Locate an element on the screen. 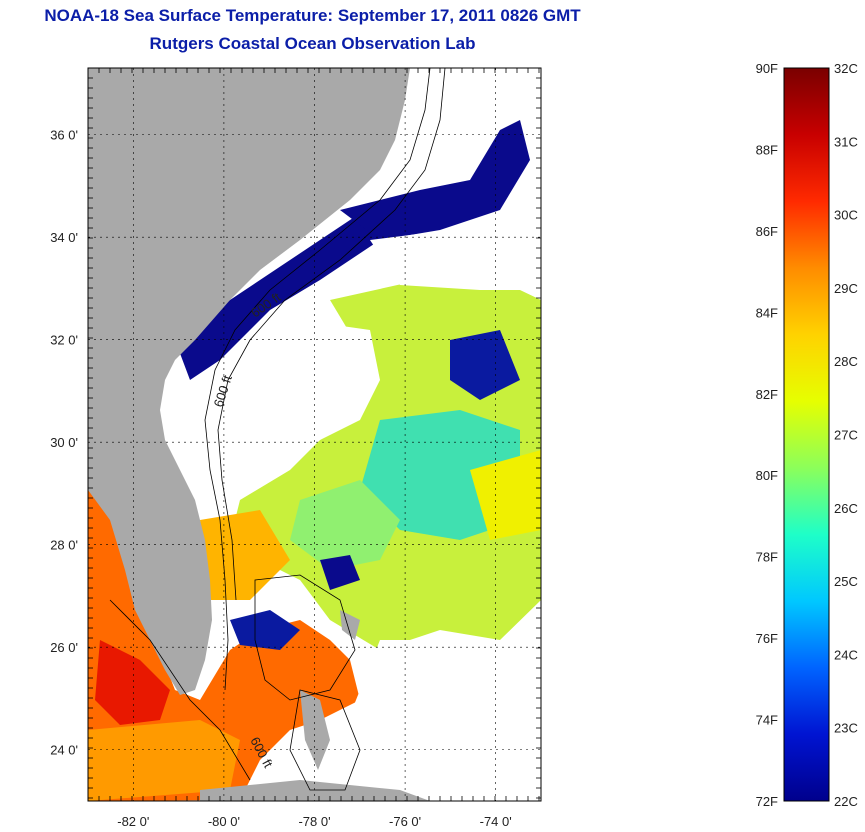 This screenshot has height=832, width=865. colorbar-fahrenheit-label: 84F is located at coordinates (767, 312).